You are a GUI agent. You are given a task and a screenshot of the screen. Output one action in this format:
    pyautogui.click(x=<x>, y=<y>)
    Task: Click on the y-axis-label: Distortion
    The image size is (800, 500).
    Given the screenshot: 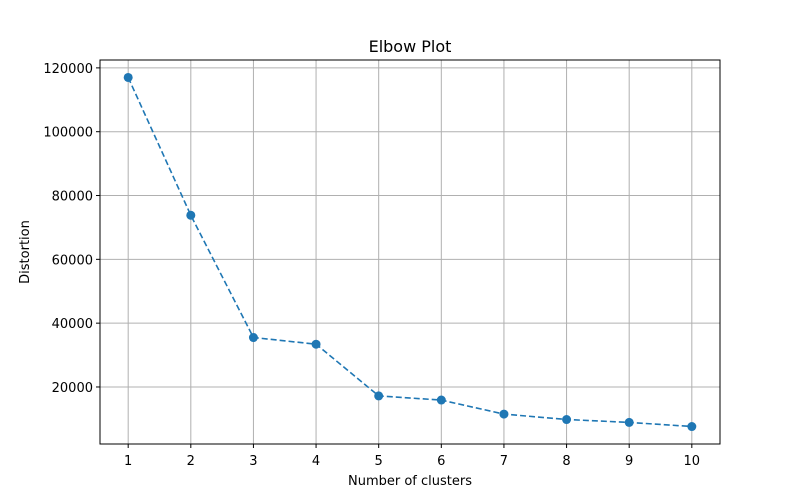 What is the action you would take?
    pyautogui.click(x=25, y=252)
    